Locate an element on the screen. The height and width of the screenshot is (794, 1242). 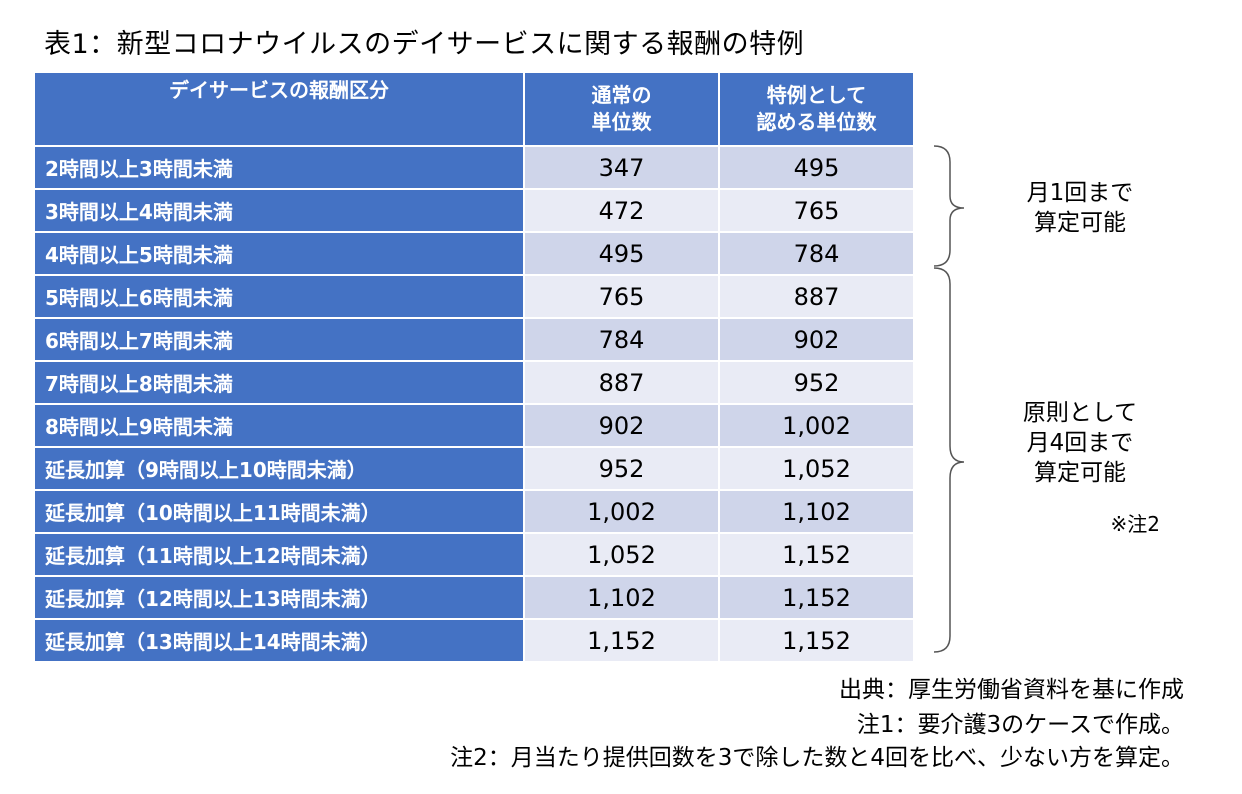
row-category: 8時間以上9時間未満 is located at coordinates (279, 425).